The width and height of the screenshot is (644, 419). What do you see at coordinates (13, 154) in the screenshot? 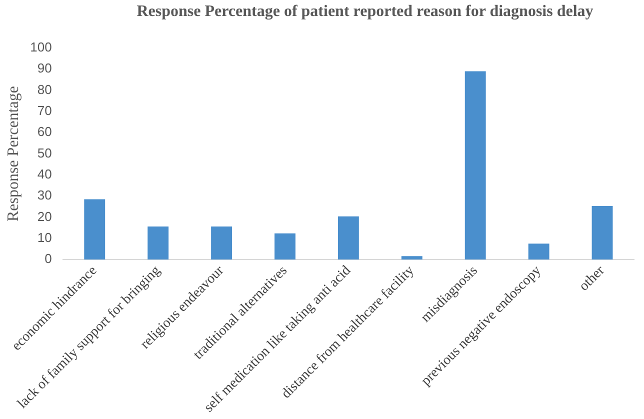
I see `y-axis-title: Response Percentage` at bounding box center [13, 154].